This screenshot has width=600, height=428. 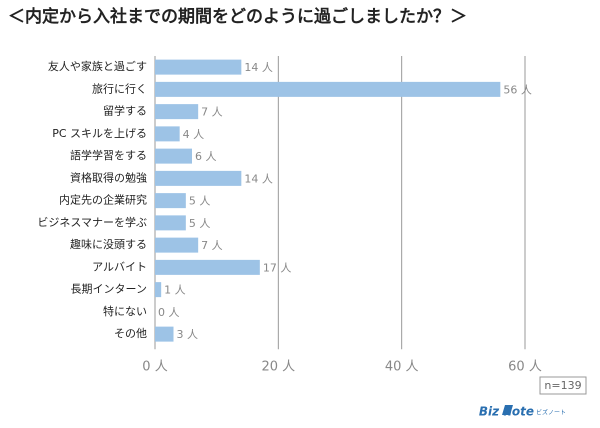 I want to click on value-label: 56 人, so click(x=517, y=89).